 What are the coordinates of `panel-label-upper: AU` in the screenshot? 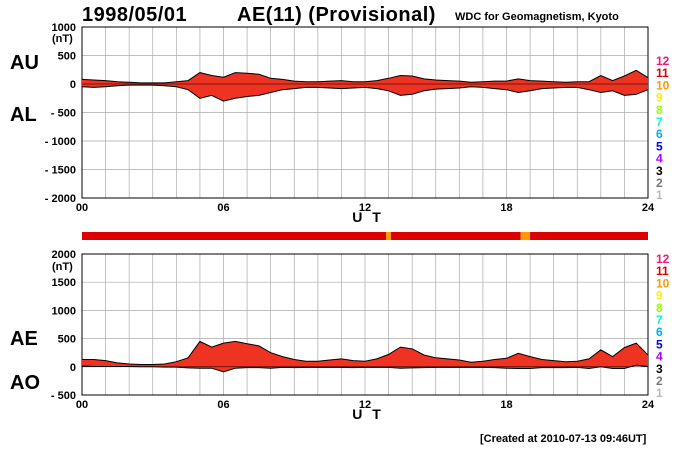 It's located at (24, 63).